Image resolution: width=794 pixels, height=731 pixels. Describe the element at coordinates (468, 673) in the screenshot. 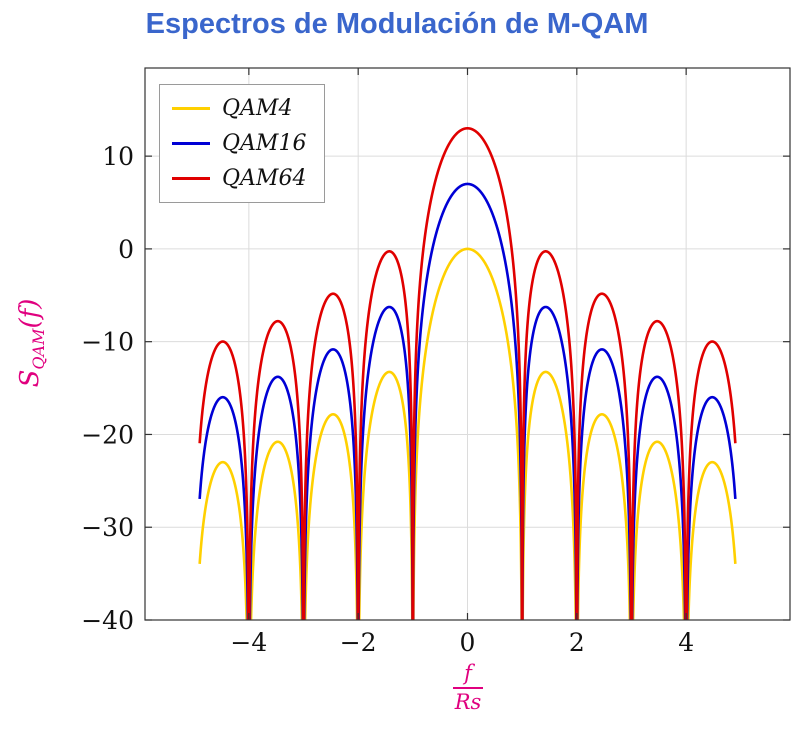

I see `x-label-numerator: f` at that location.